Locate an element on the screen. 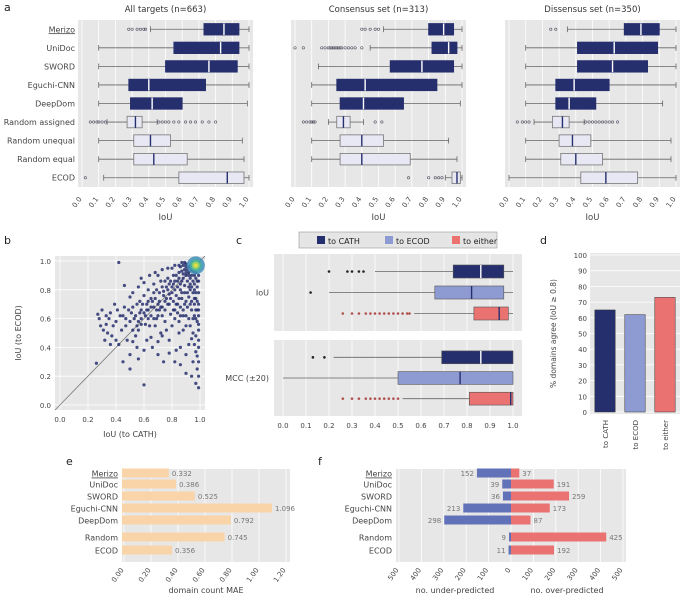 Image resolution: width=685 pixels, height=600 pixels. x-tick-label: 300 is located at coordinates (573, 575).